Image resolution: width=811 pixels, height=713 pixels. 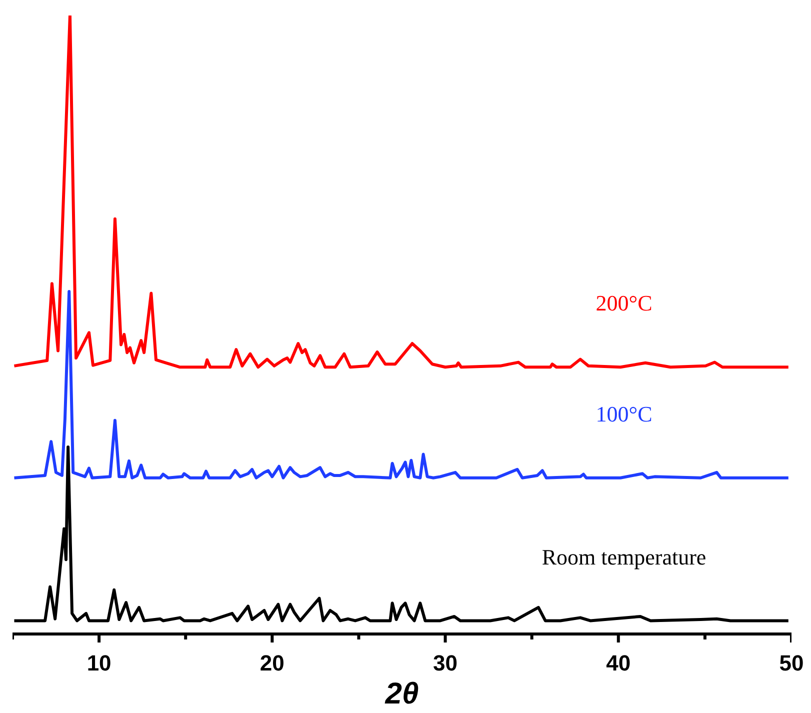 What do you see at coordinates (272, 663) in the screenshot?
I see `x-tick-label: 20` at bounding box center [272, 663].